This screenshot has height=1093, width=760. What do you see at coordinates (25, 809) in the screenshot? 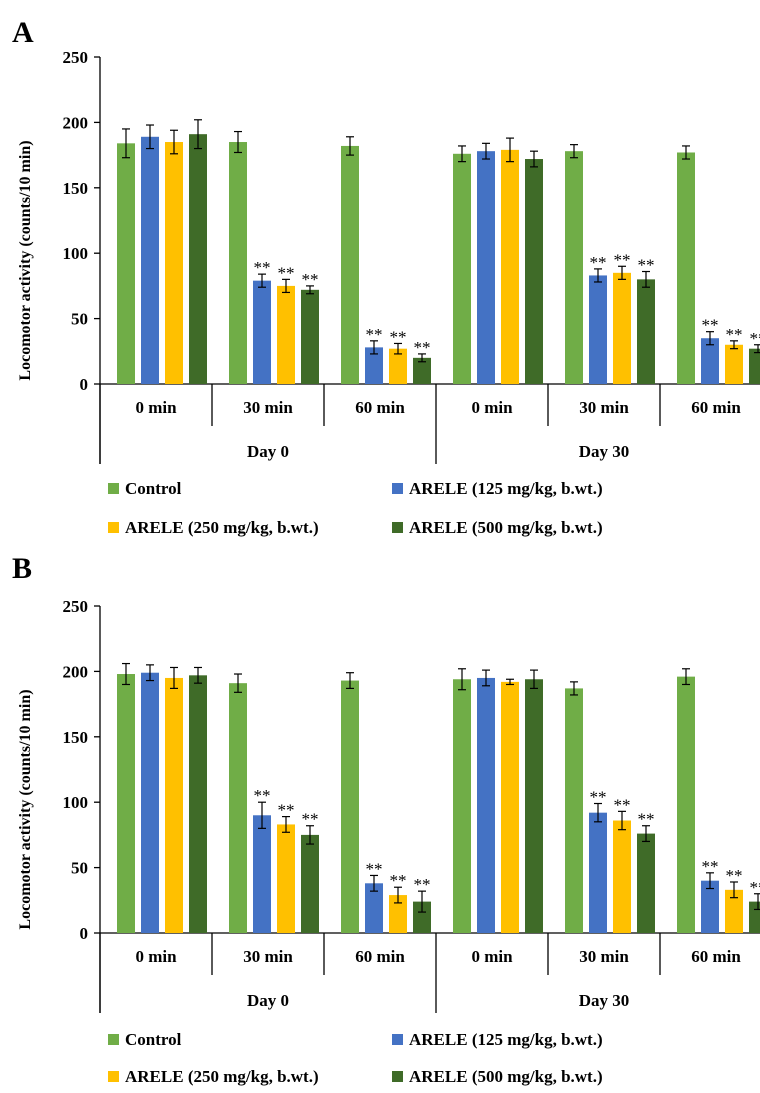
I see `y-axis-title: Locomotor activity (counts/10 min)` at bounding box center [25, 809].